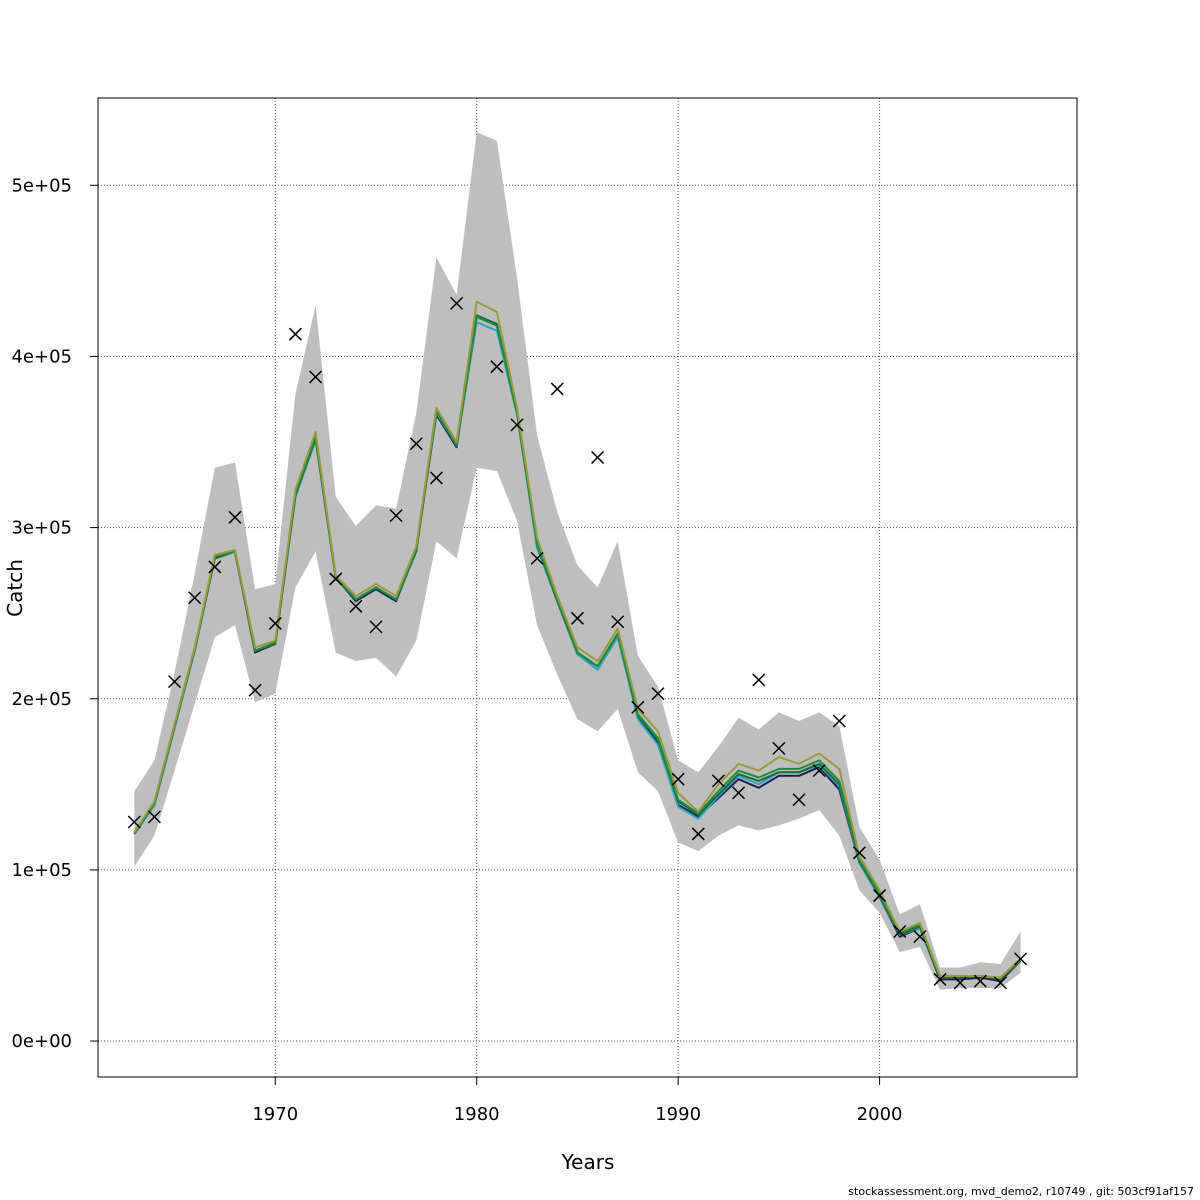  Describe the element at coordinates (15, 588) in the screenshot. I see `y-axis-title: Catch` at that location.